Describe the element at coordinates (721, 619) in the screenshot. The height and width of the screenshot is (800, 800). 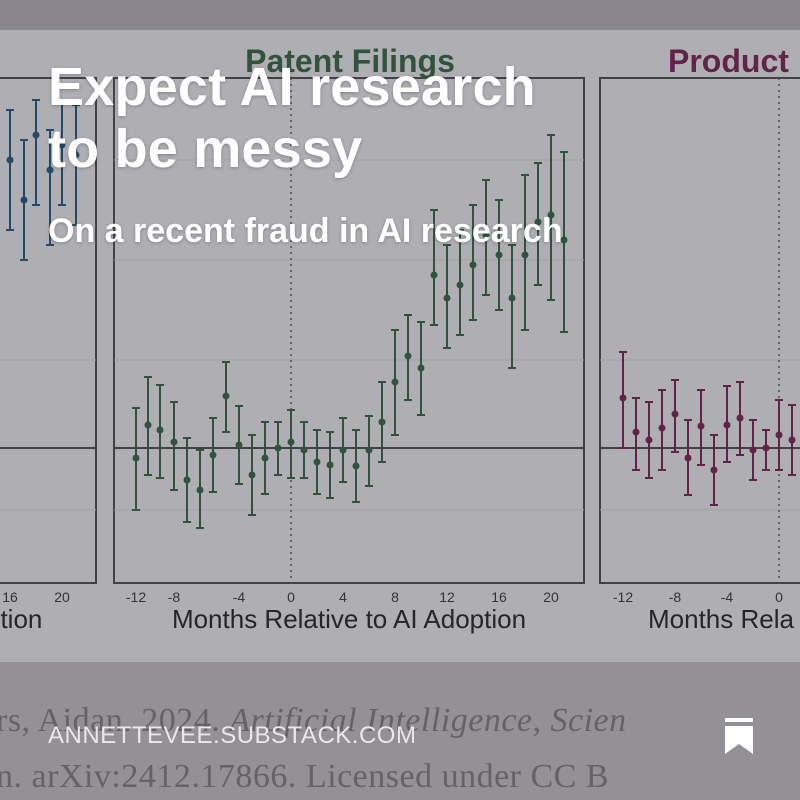
I see `right-axis-label: Months Rela` at that location.